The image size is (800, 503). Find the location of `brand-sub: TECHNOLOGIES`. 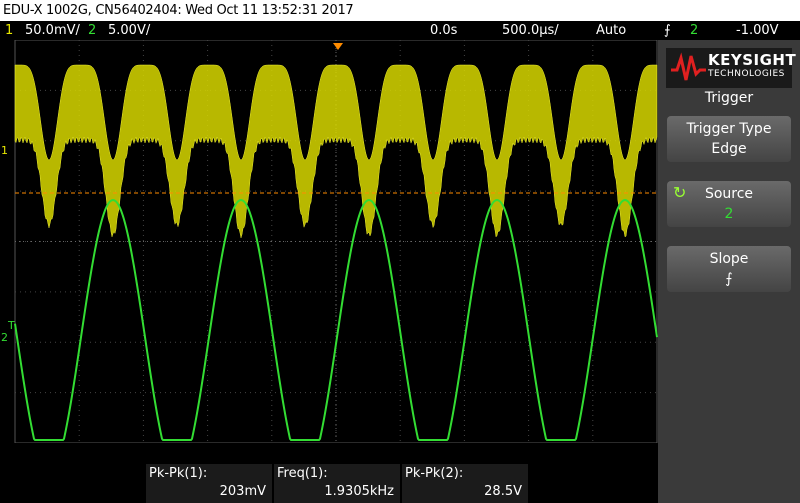

brand-sub: TECHNOLOGIES is located at coordinates (746, 74).